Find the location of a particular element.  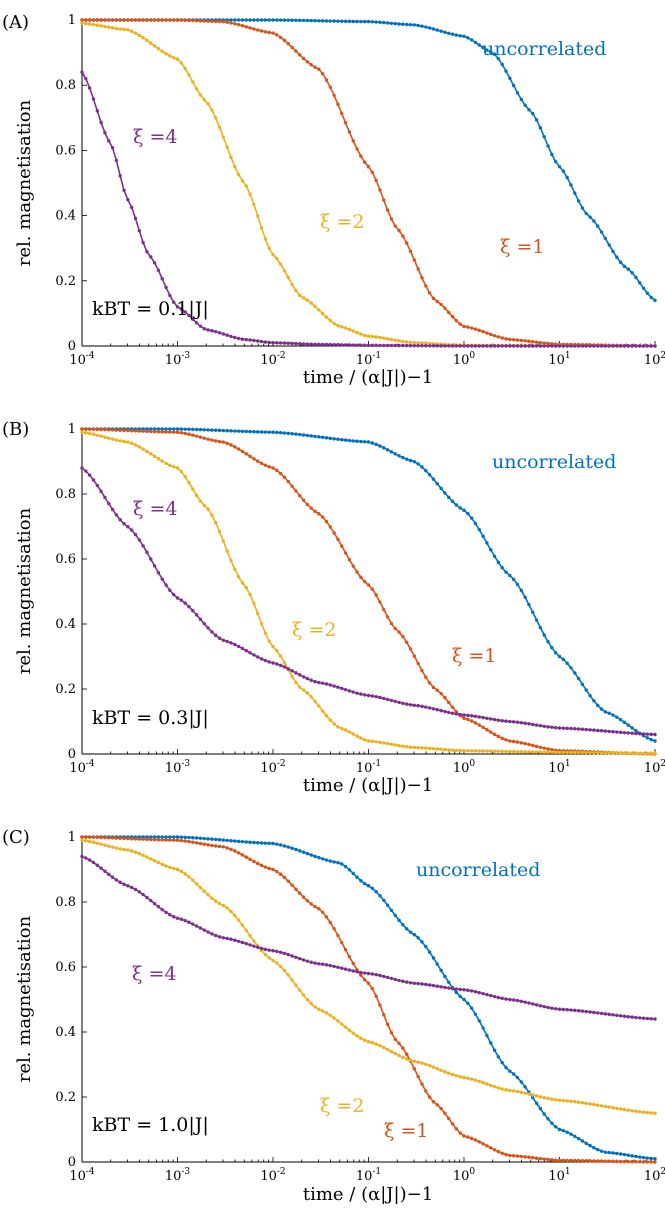

x-axis-title-b: time / (α|J|)−1 is located at coordinates (368, 785).